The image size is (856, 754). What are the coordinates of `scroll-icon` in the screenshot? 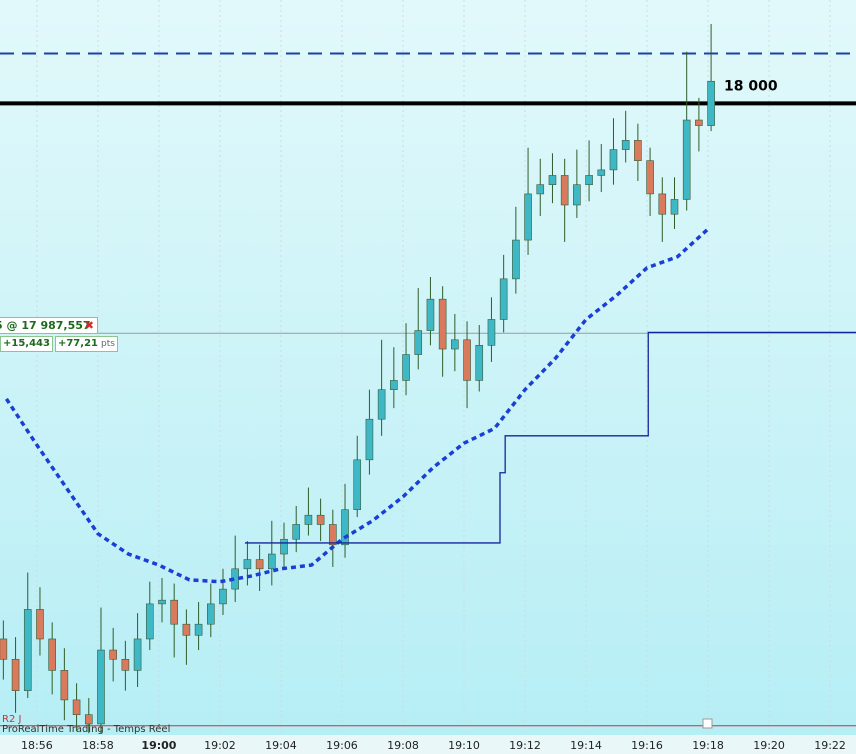 It's located at (707, 723).